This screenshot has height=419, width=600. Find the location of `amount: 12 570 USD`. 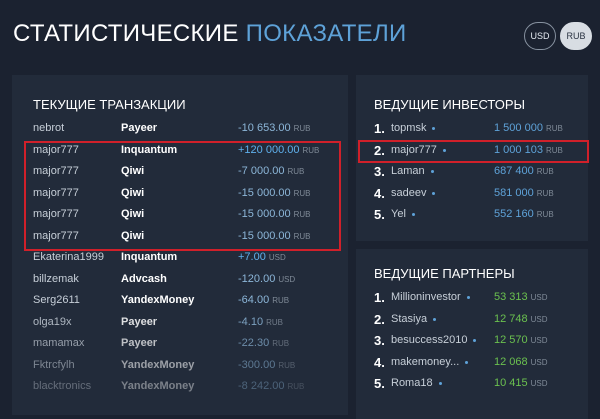

amount: 12 570 USD is located at coordinates (521, 340).